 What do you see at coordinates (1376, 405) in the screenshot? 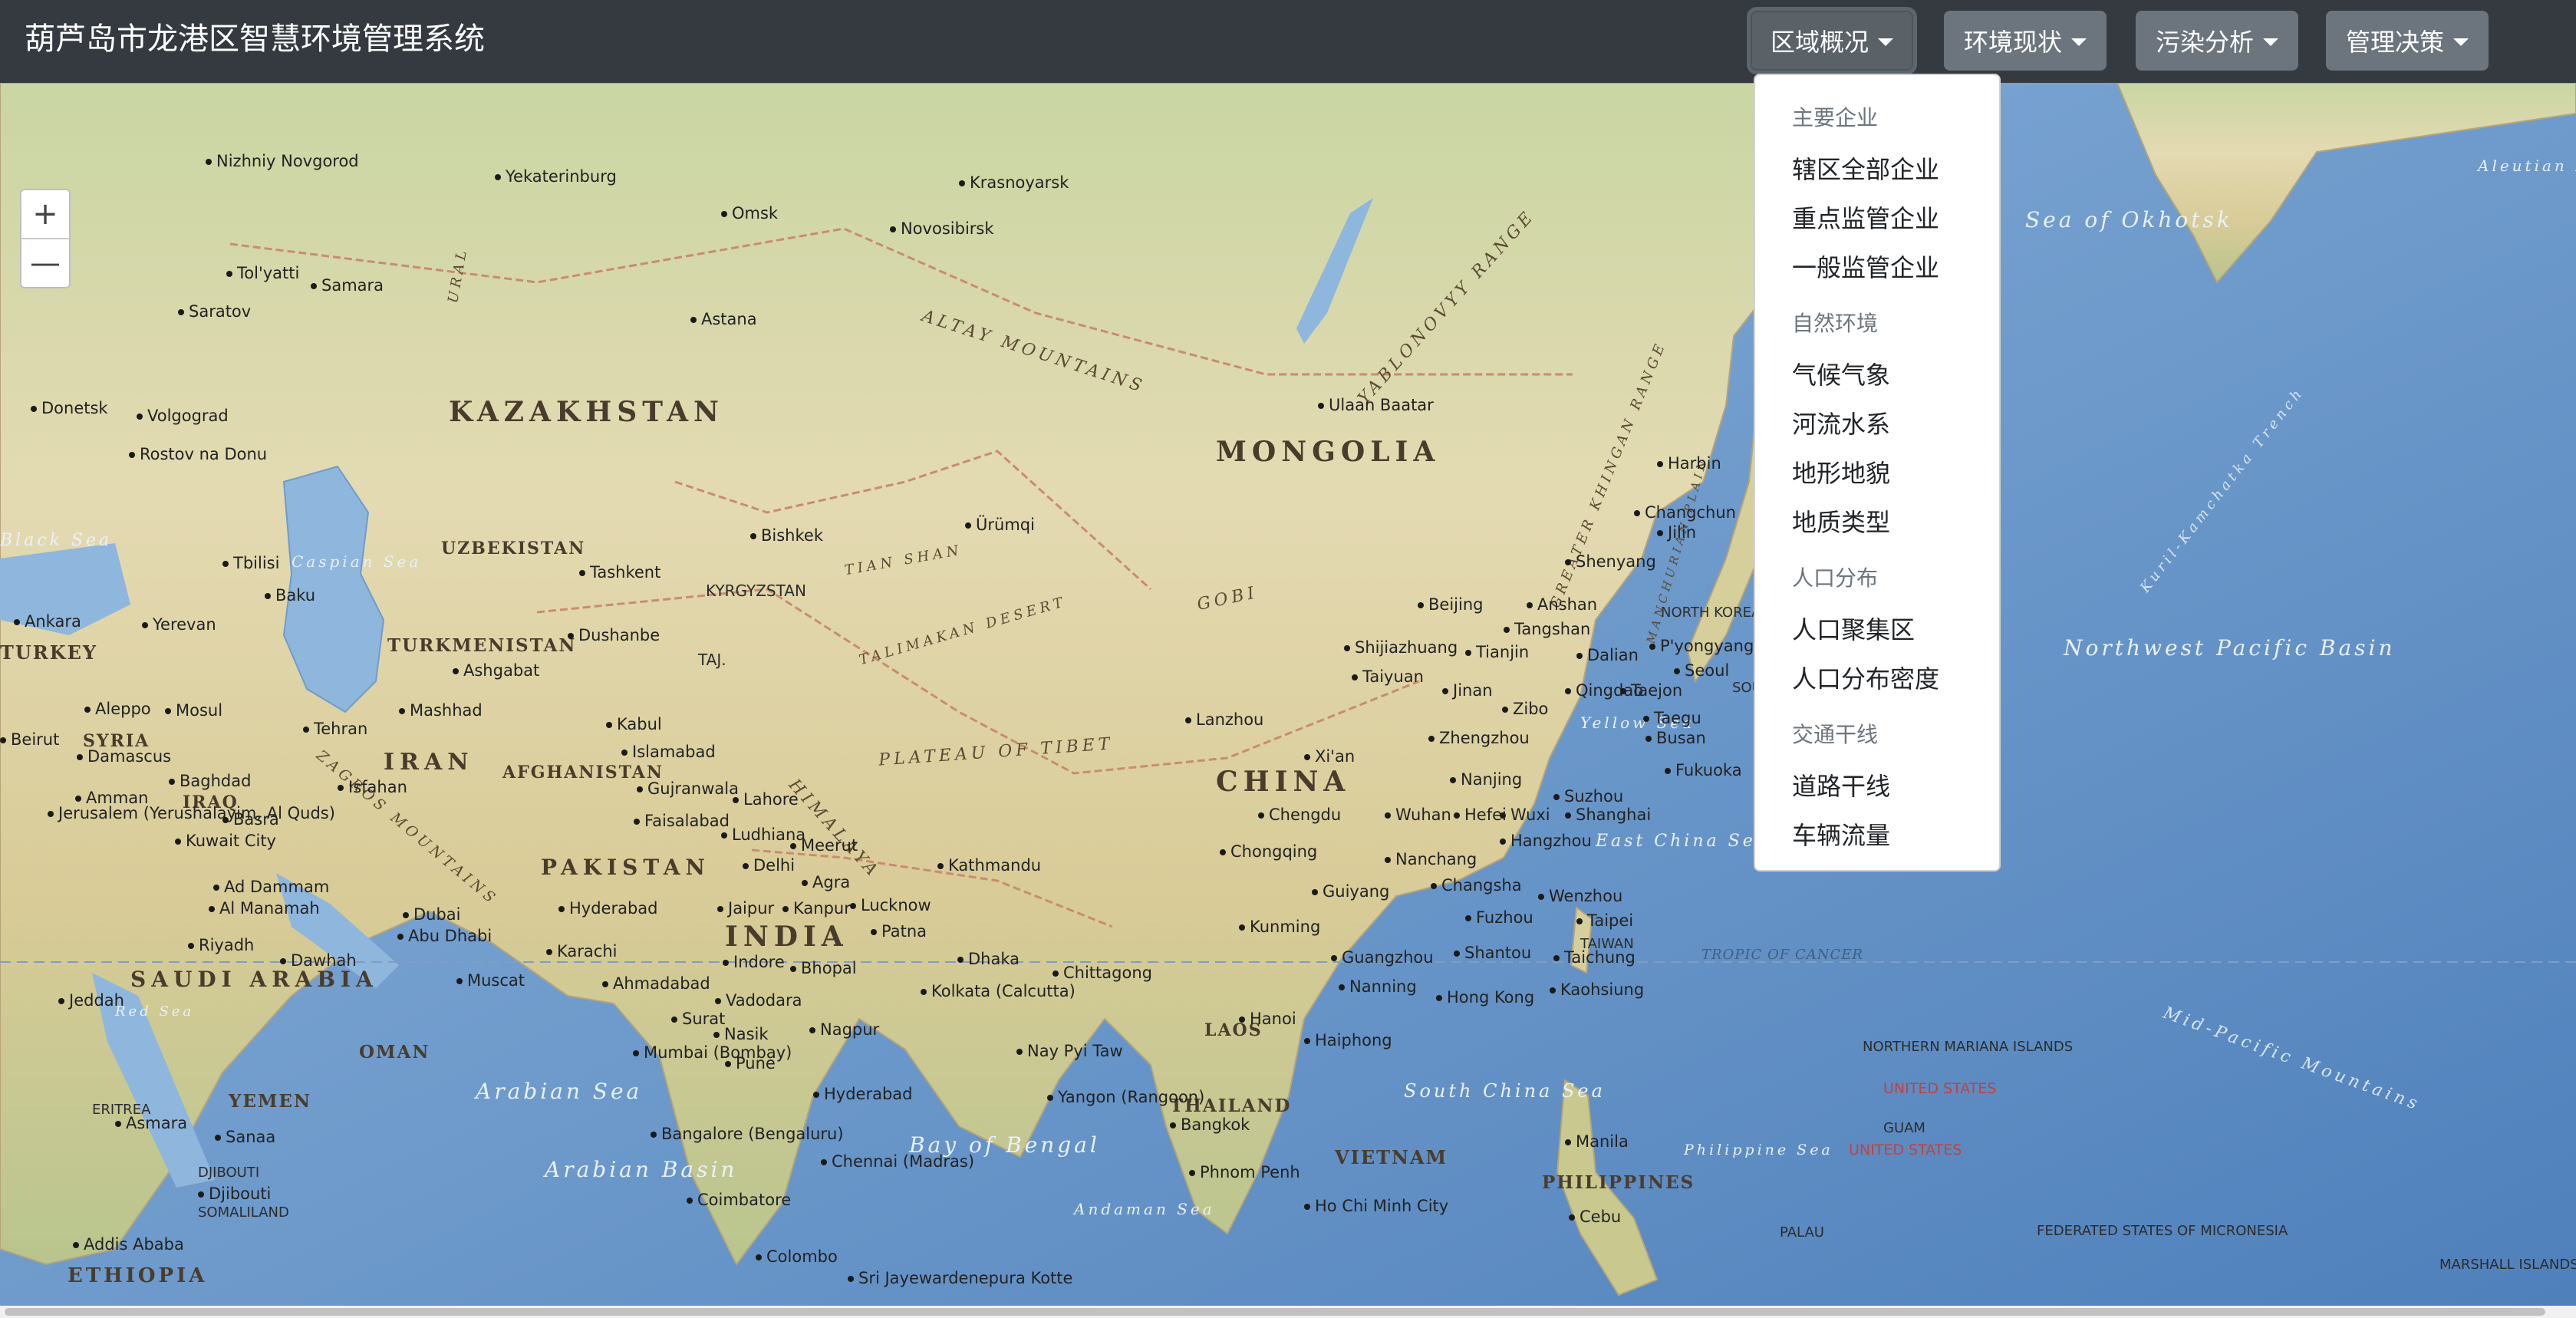
I see `city-label: Ulaan Baatar` at bounding box center [1376, 405].